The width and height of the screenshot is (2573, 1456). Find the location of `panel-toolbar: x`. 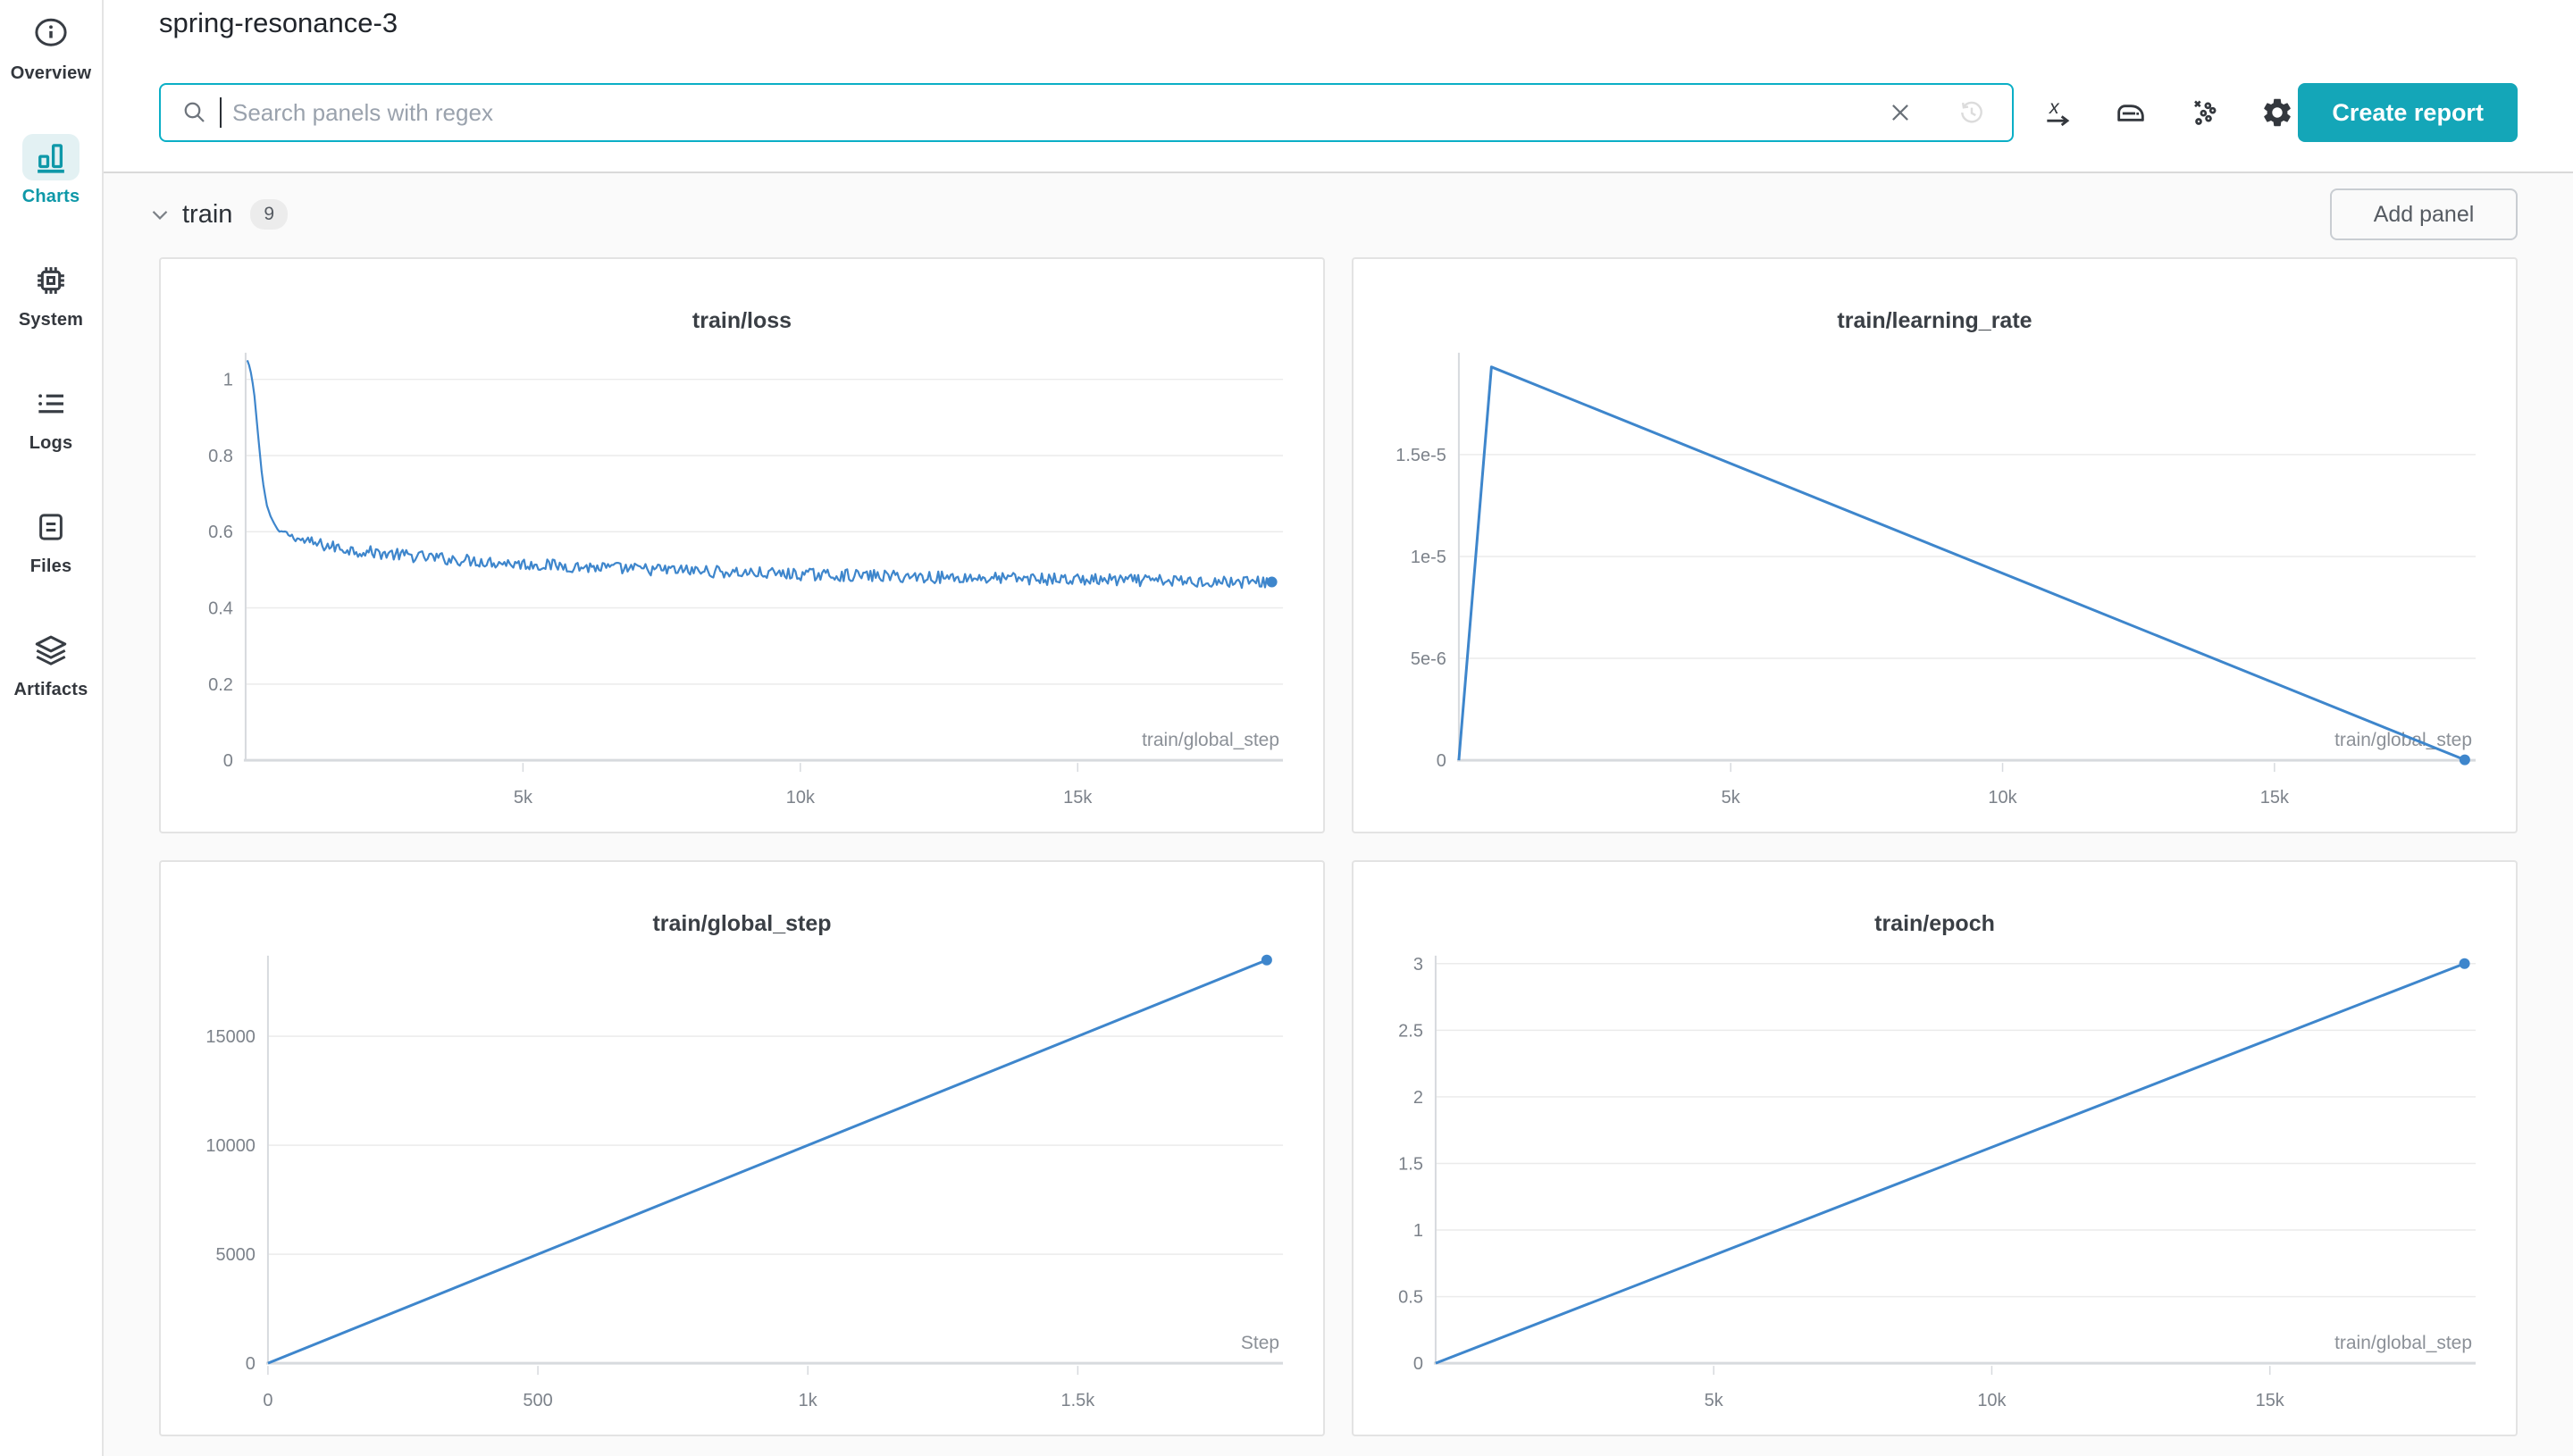

panel-toolbar: x is located at coordinates (2167, 112).